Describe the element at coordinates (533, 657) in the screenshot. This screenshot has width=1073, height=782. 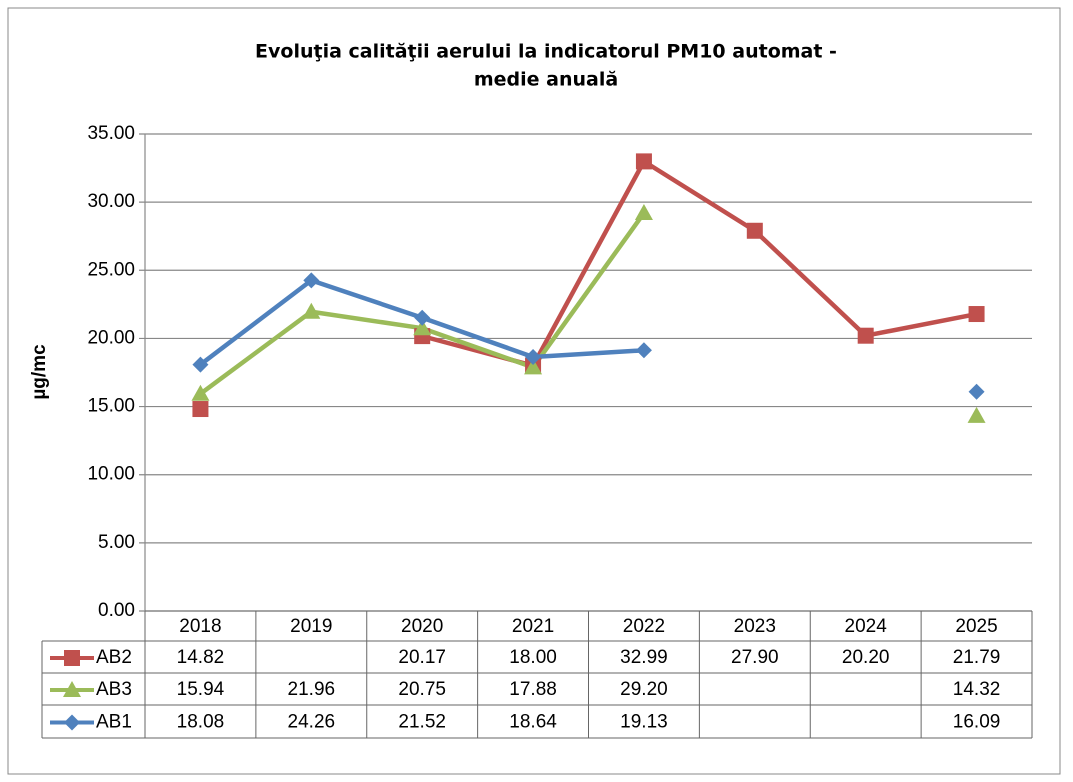
I see `table-value: 18.00` at that location.